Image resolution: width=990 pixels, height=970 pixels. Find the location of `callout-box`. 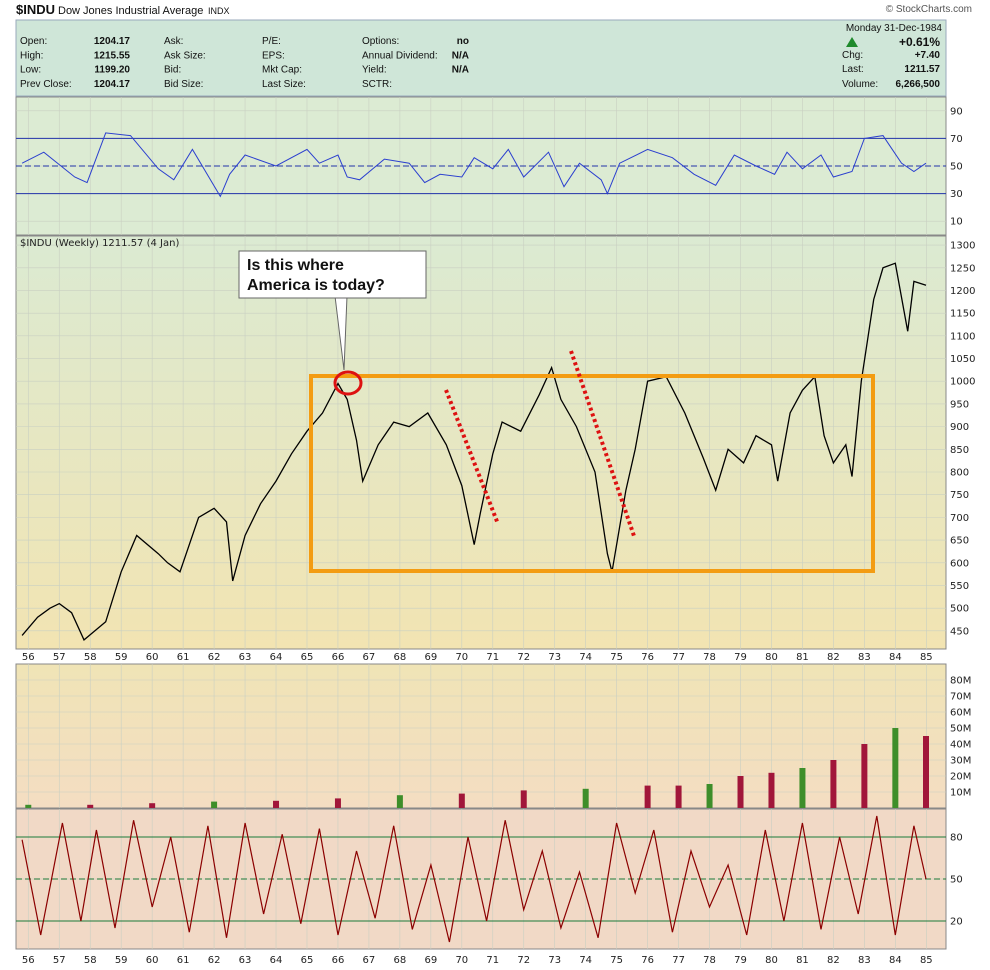

callout-box is located at coordinates (332, 274).